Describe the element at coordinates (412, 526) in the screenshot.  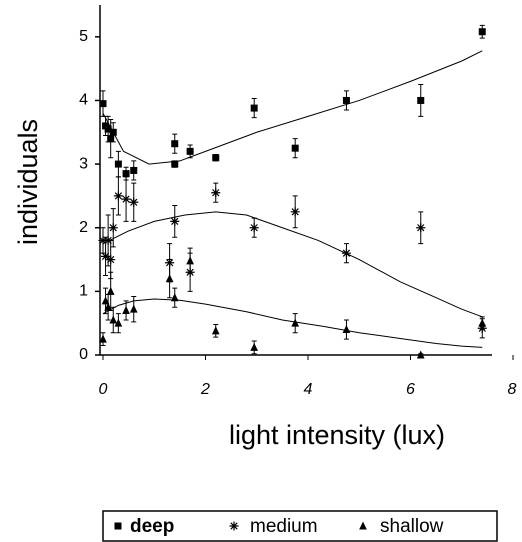
I see `legend-label: shallow` at that location.